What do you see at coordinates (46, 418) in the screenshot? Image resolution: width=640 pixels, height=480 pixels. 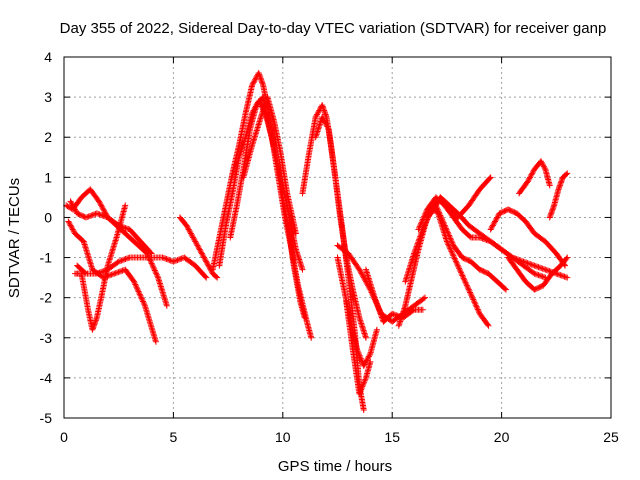 I see `y-tick-label: -5` at bounding box center [46, 418].